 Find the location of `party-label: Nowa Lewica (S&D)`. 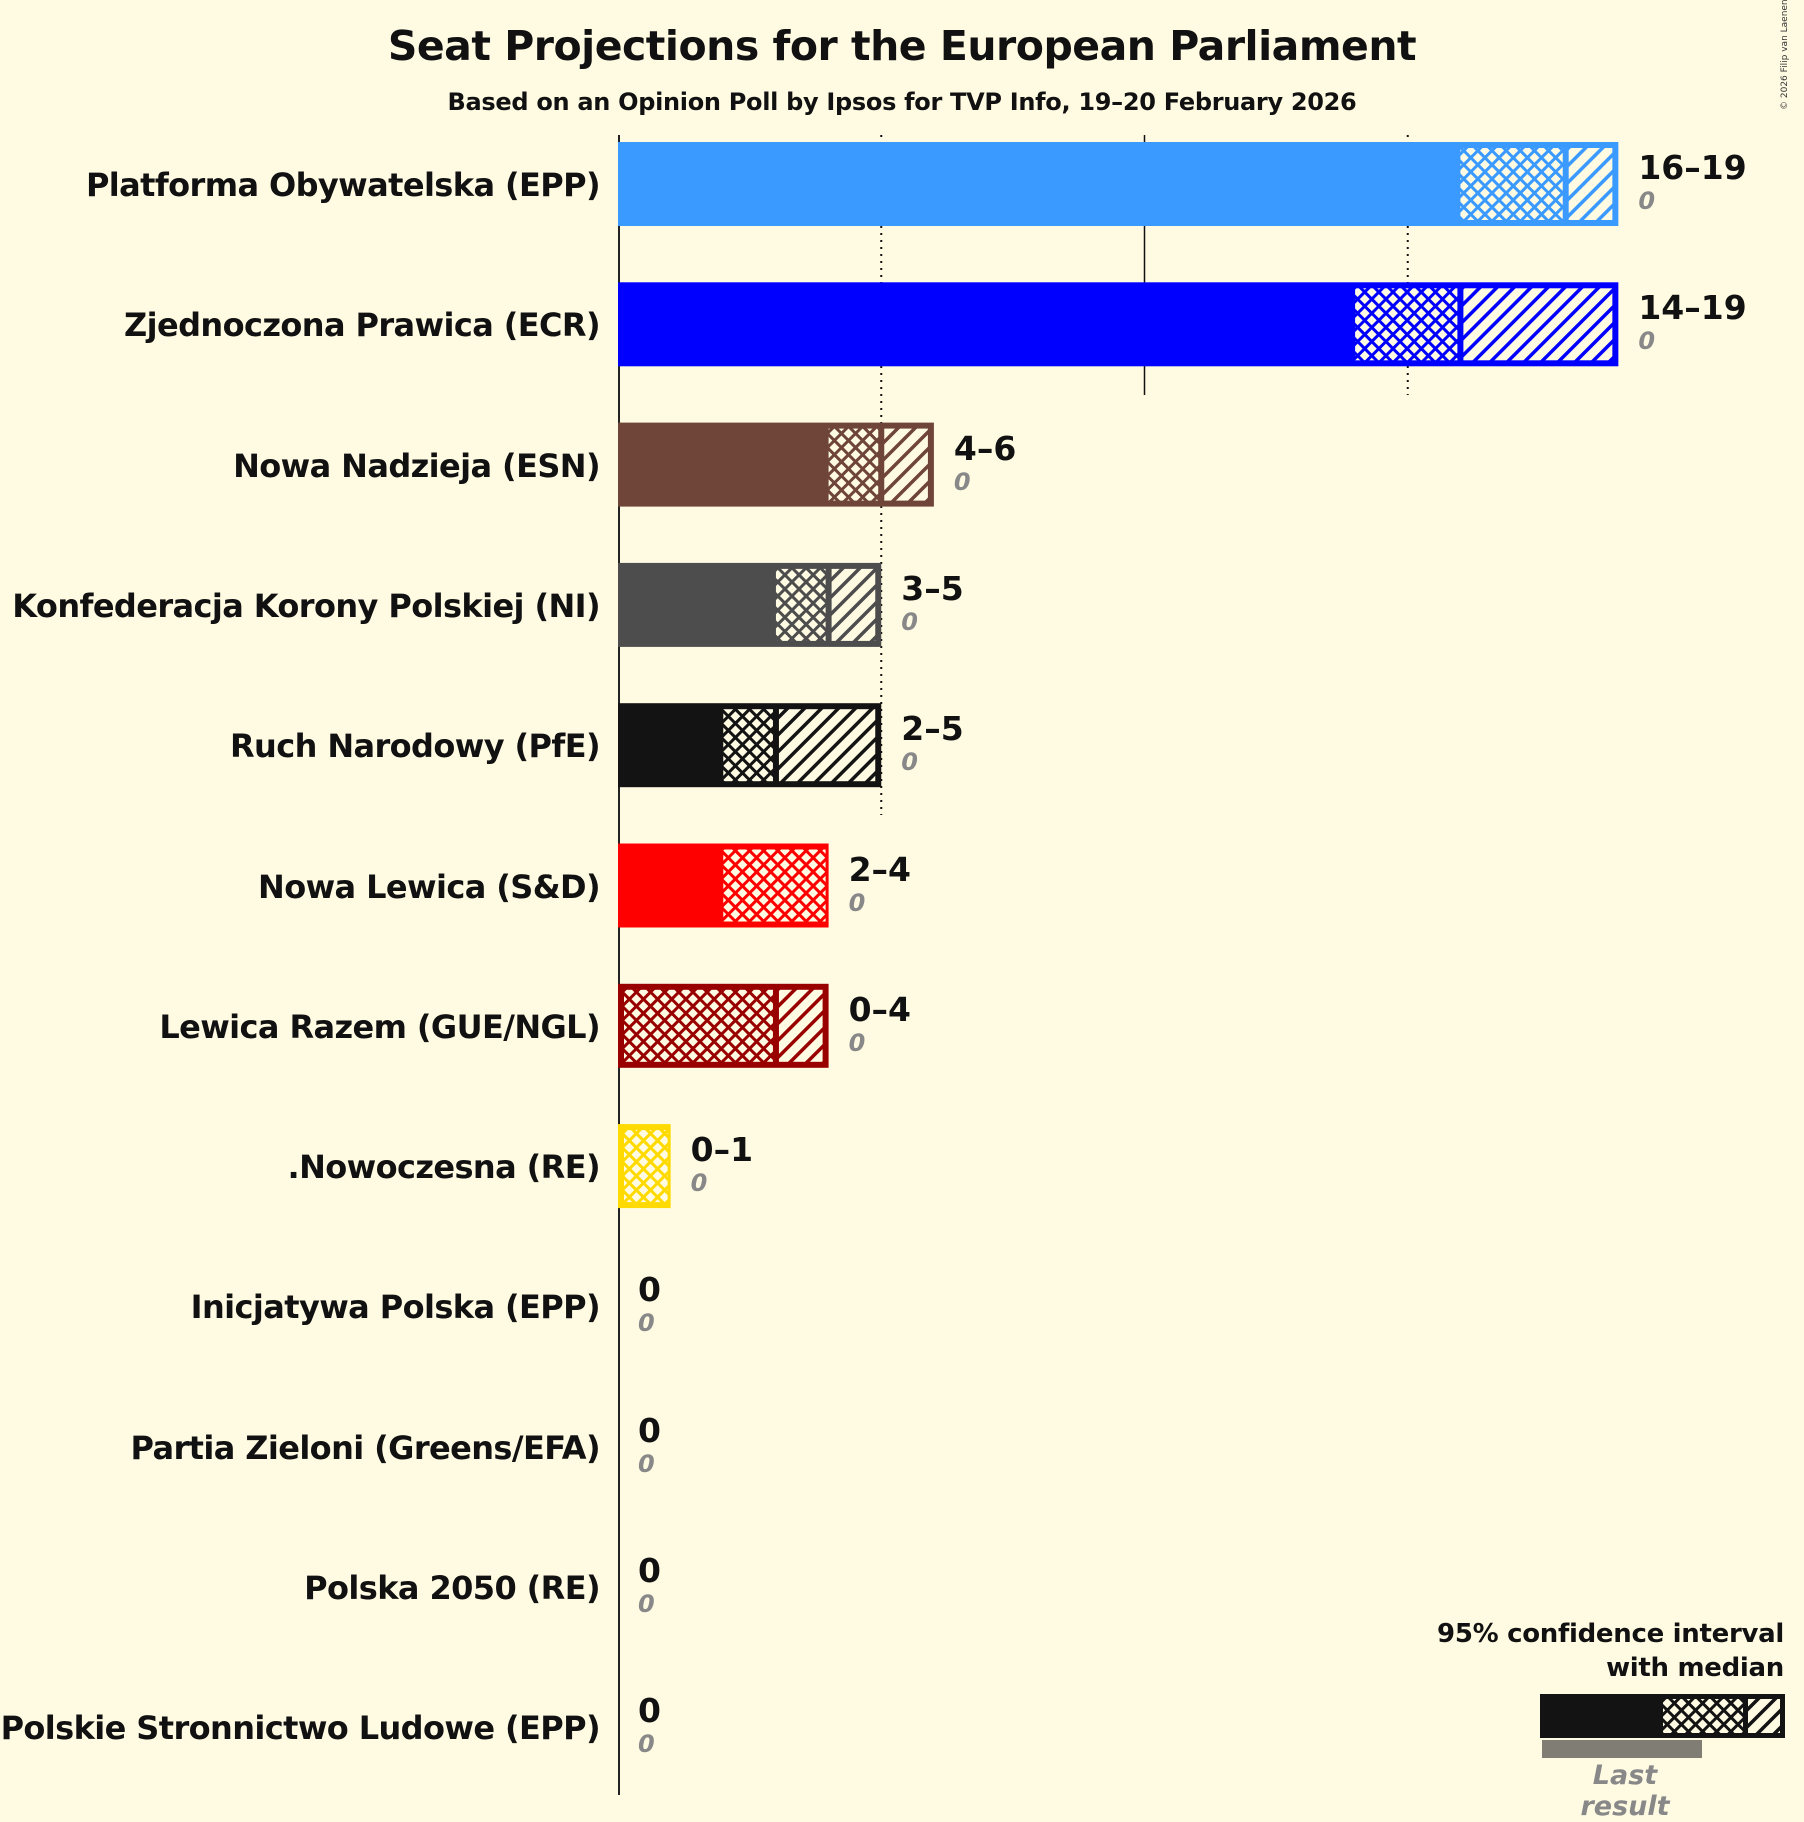

party-label: Nowa Lewica (S&D) is located at coordinates (429, 886).